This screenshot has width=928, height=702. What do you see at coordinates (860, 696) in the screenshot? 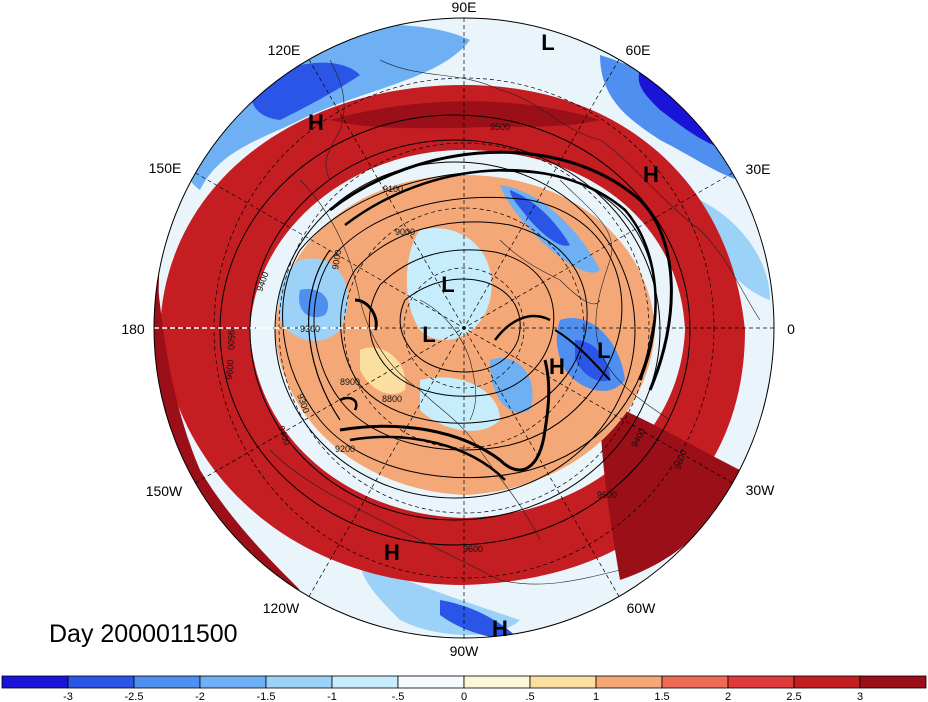
I see `colorbar-tick-label: 3` at bounding box center [860, 696].